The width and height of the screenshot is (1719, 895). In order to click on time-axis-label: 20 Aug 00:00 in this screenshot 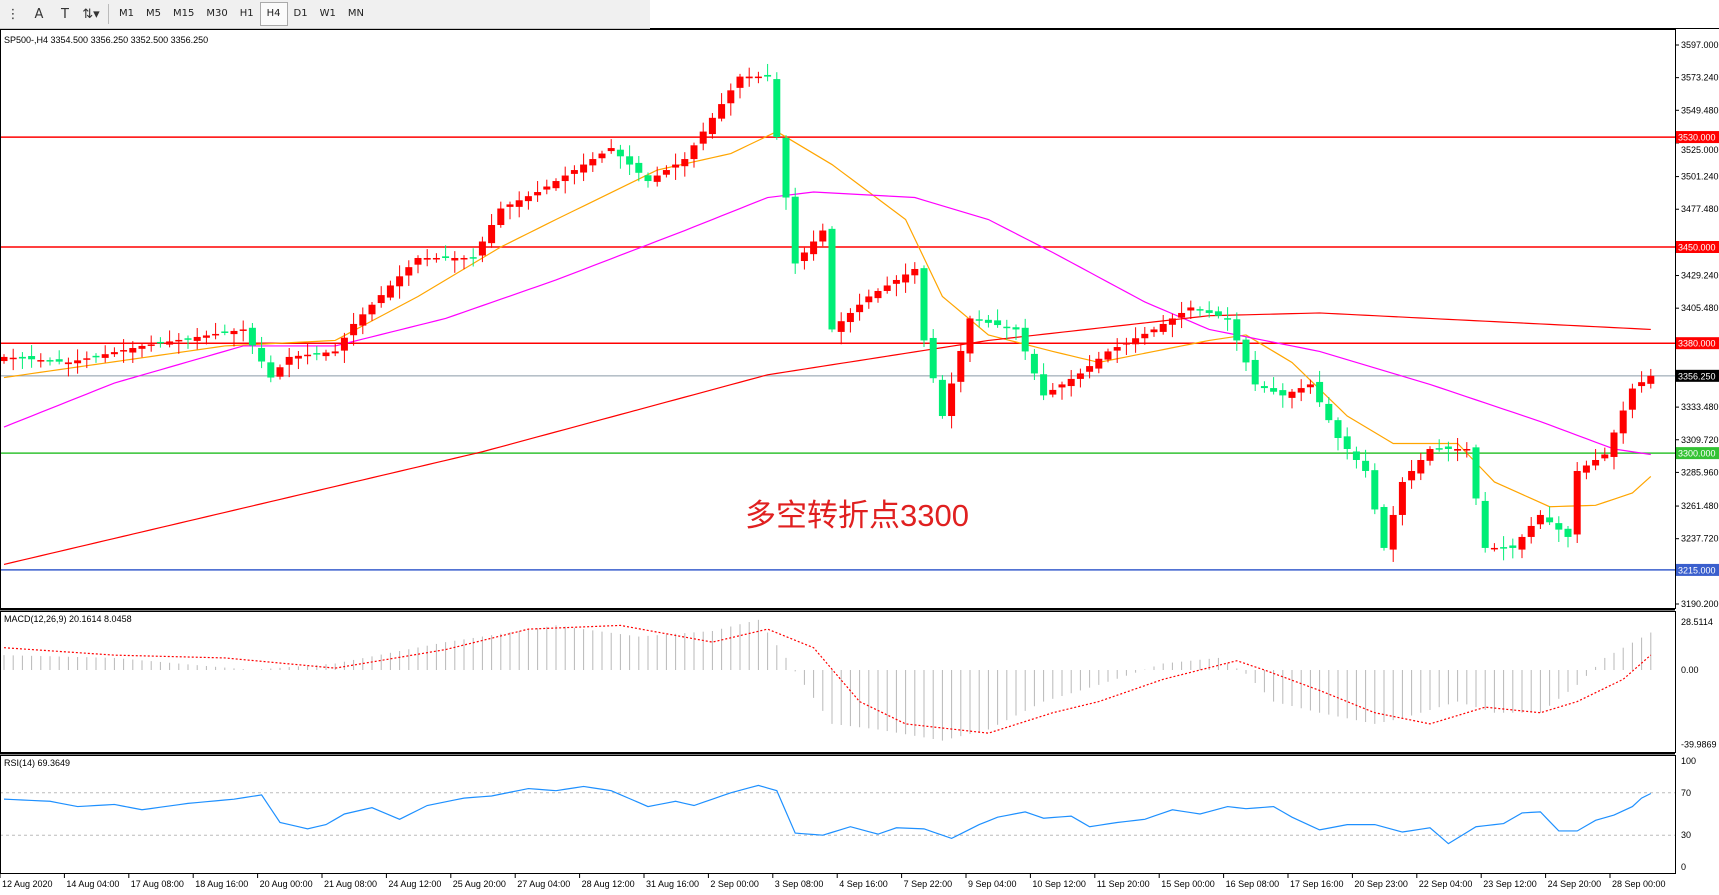, I will do `click(286, 884)`.